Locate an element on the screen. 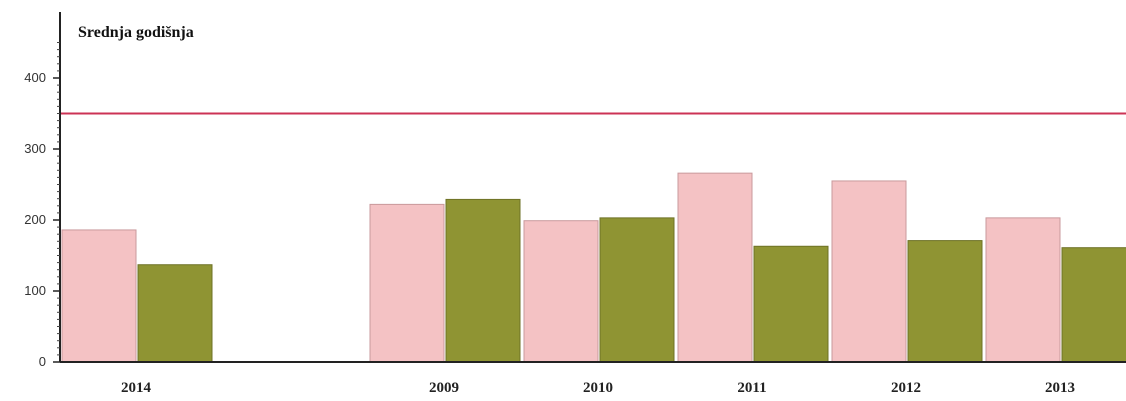 The height and width of the screenshot is (401, 1126). x-tick-label: 2013 is located at coordinates (1060, 388).